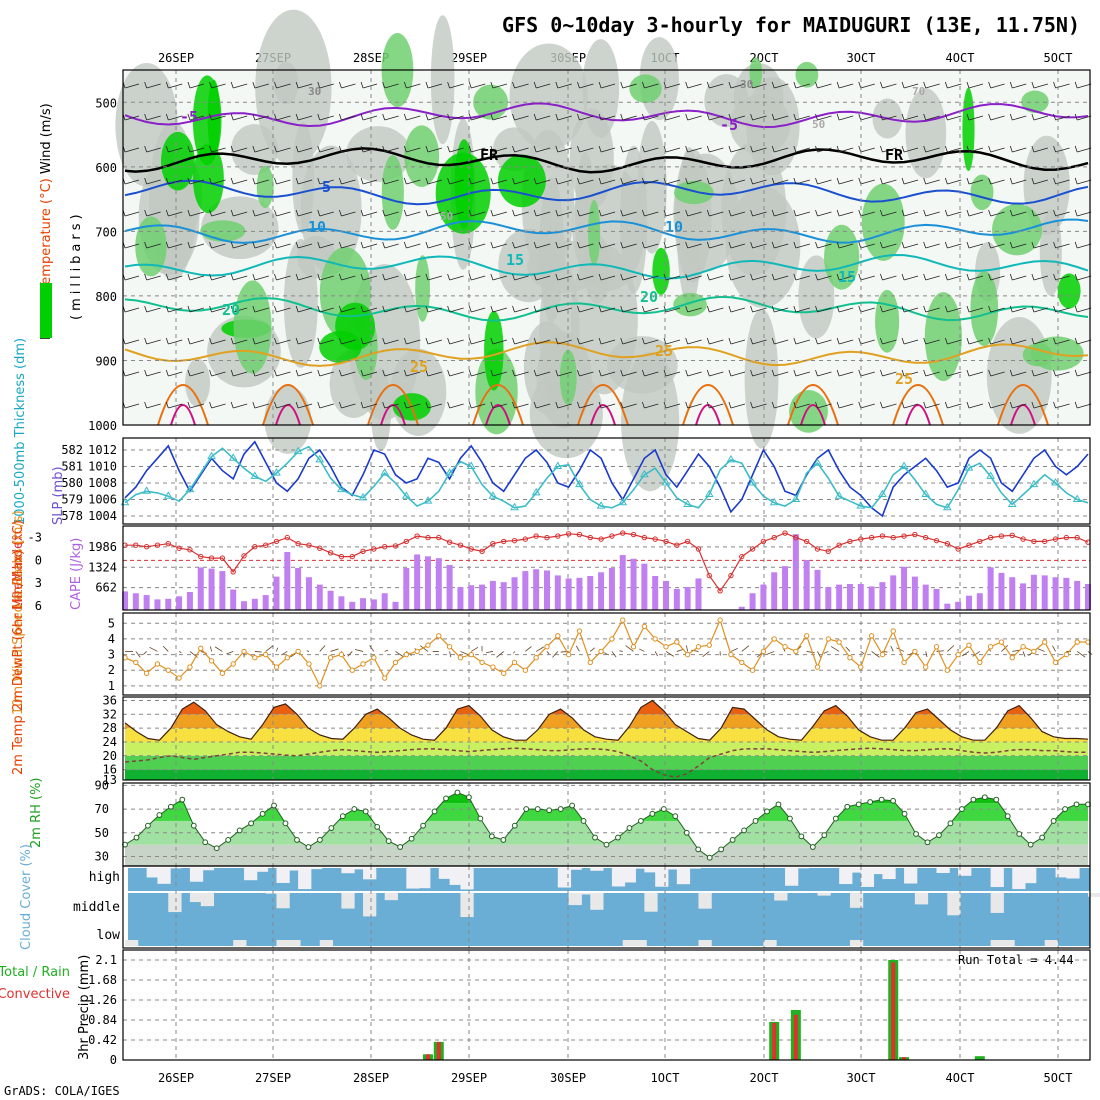 This screenshot has width=1100, height=1100. Describe the element at coordinates (419, 367) in the screenshot. I see `contour-label: 25` at that location.